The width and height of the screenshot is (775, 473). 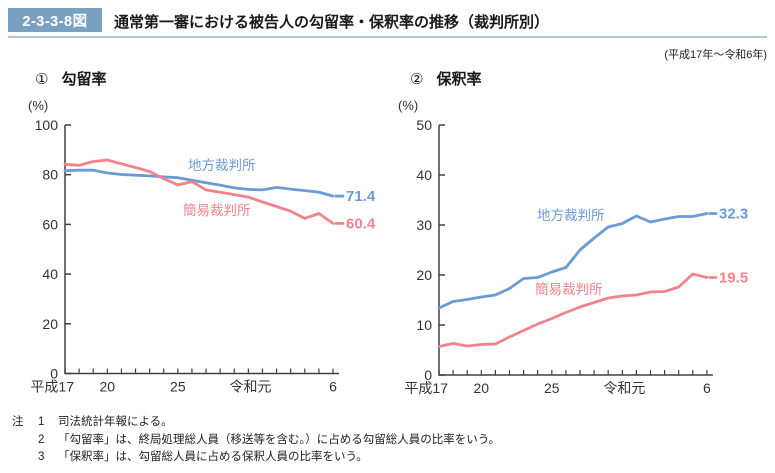 I want to click on figure-number-badge: 2-3-3-8図, so click(x=55, y=20).